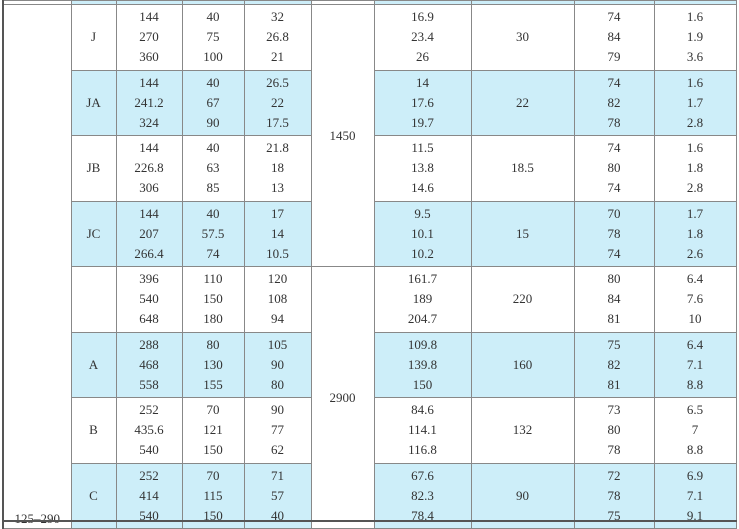 The width and height of the screenshot is (739, 529). What do you see at coordinates (277, 102) in the screenshot?
I see `col5-cell: 26.5 22 17.5` at bounding box center [277, 102].